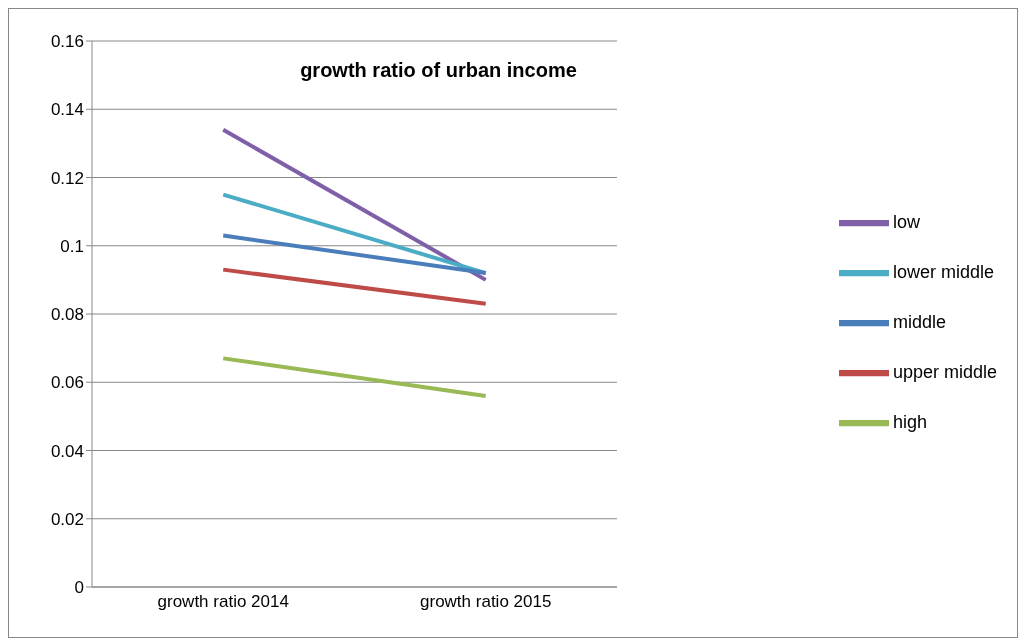  I want to click on x-tick-label: growth ratio 2014, so click(223, 602).